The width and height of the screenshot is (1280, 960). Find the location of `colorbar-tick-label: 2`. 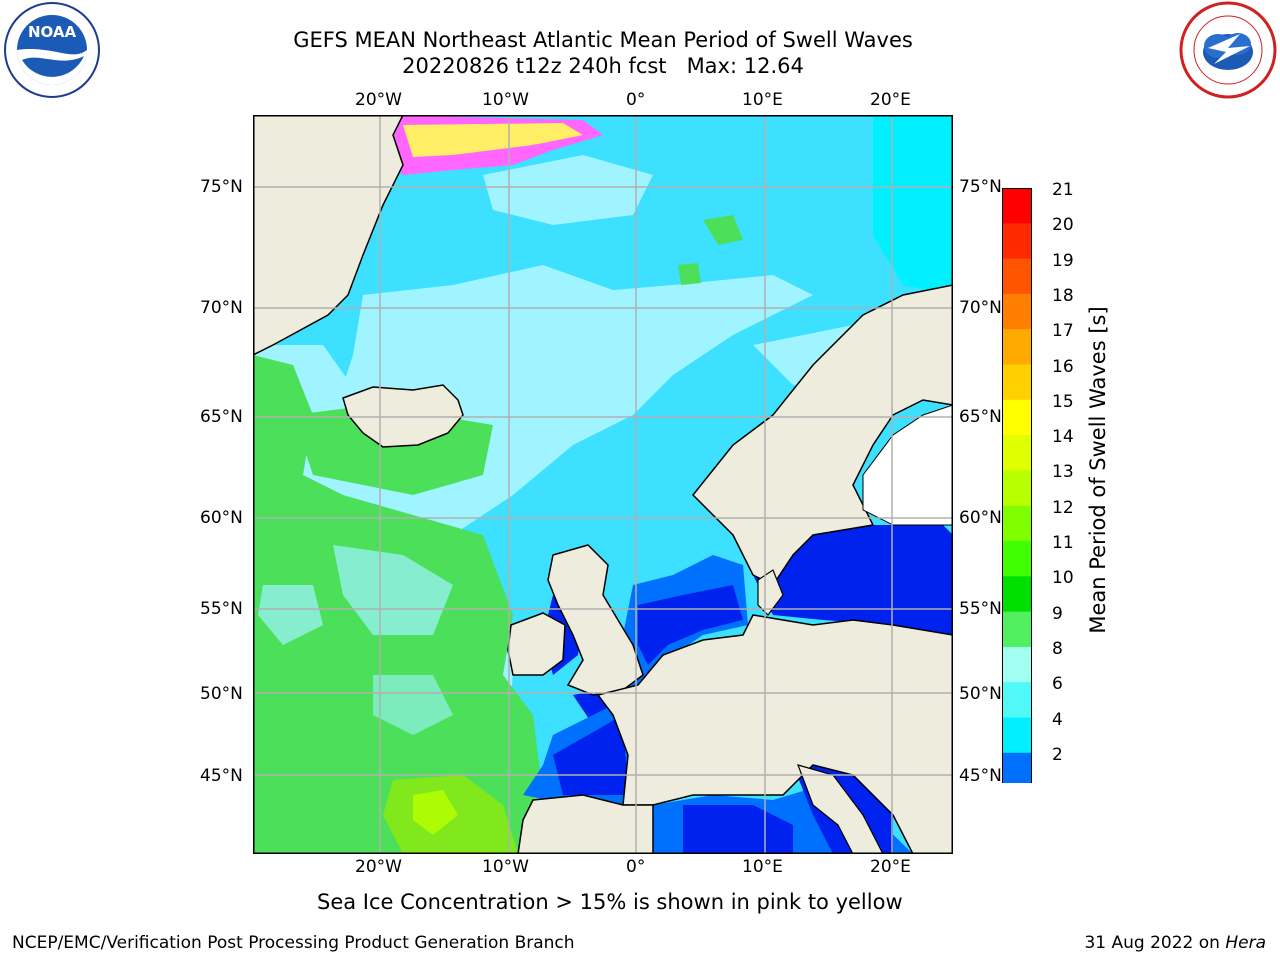

colorbar-tick-label: 2 is located at coordinates (1057, 754).